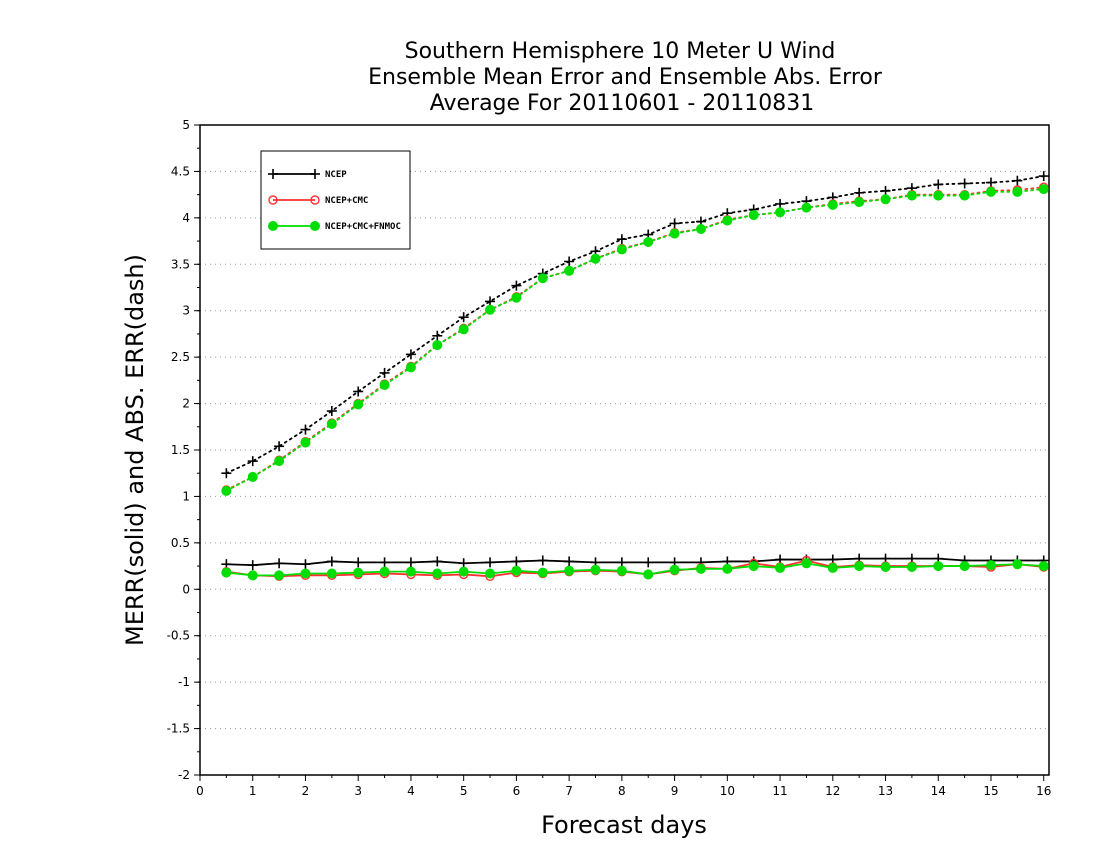 The height and width of the screenshot is (850, 1100). I want to click on x-tick-label: 4, so click(411, 791).